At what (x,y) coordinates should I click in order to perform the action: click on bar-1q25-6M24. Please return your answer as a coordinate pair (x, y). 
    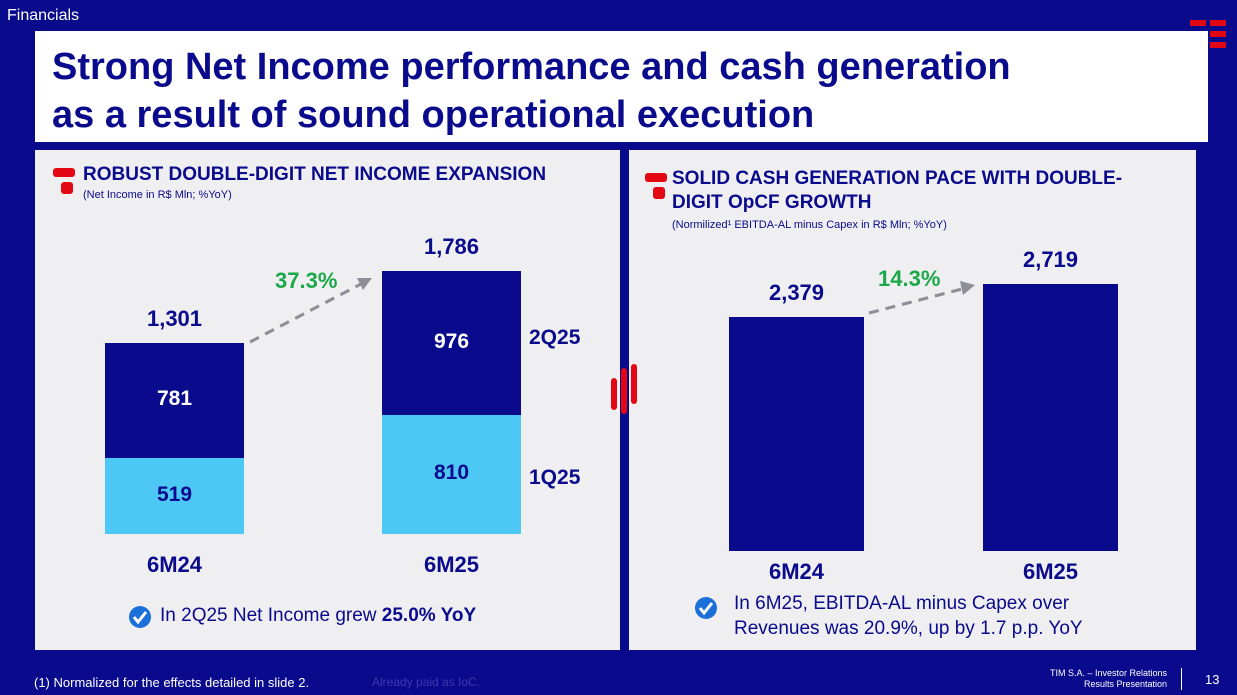
    Looking at the image, I should click on (174, 495).